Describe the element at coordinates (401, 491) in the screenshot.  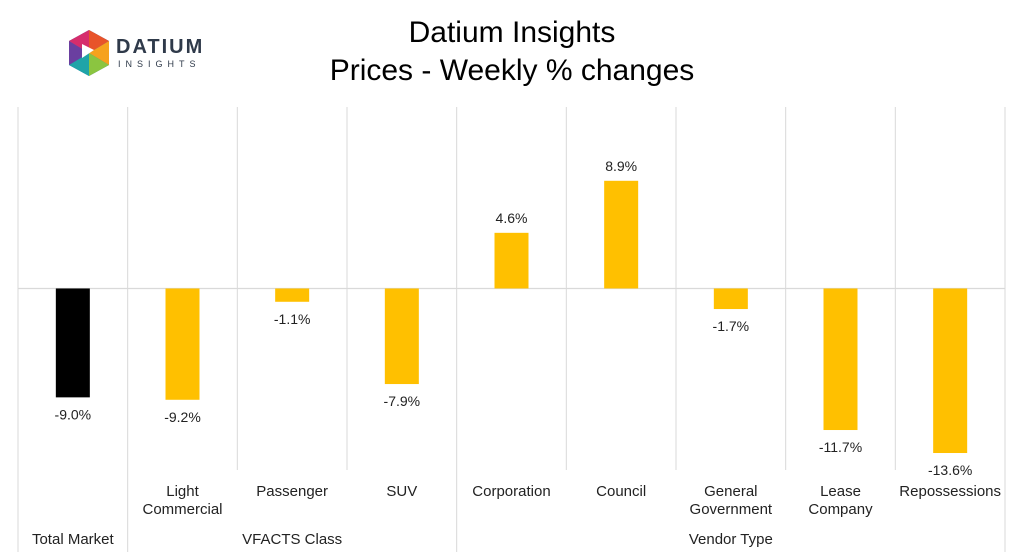
I see `category-label: SUV` at that location.